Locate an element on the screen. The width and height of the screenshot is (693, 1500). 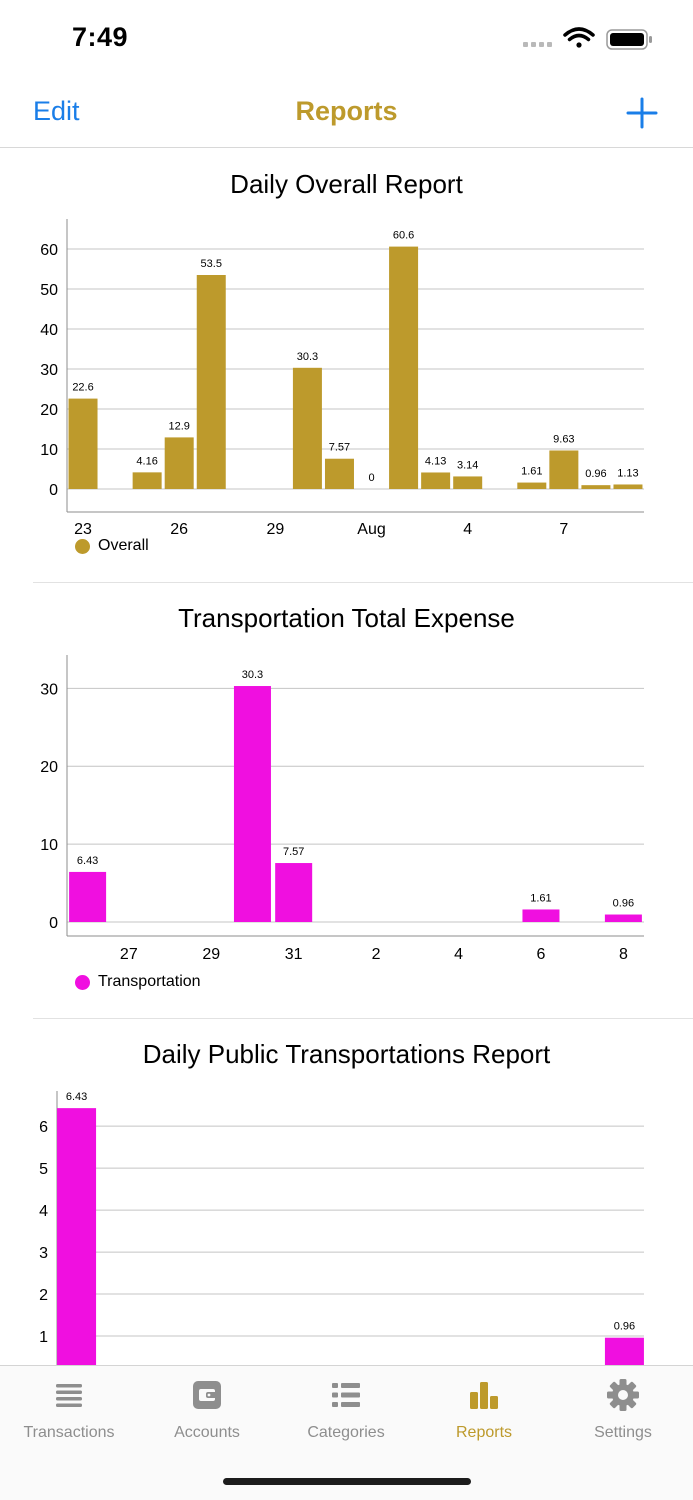
y-tick-label: 6 is located at coordinates (43, 1127).